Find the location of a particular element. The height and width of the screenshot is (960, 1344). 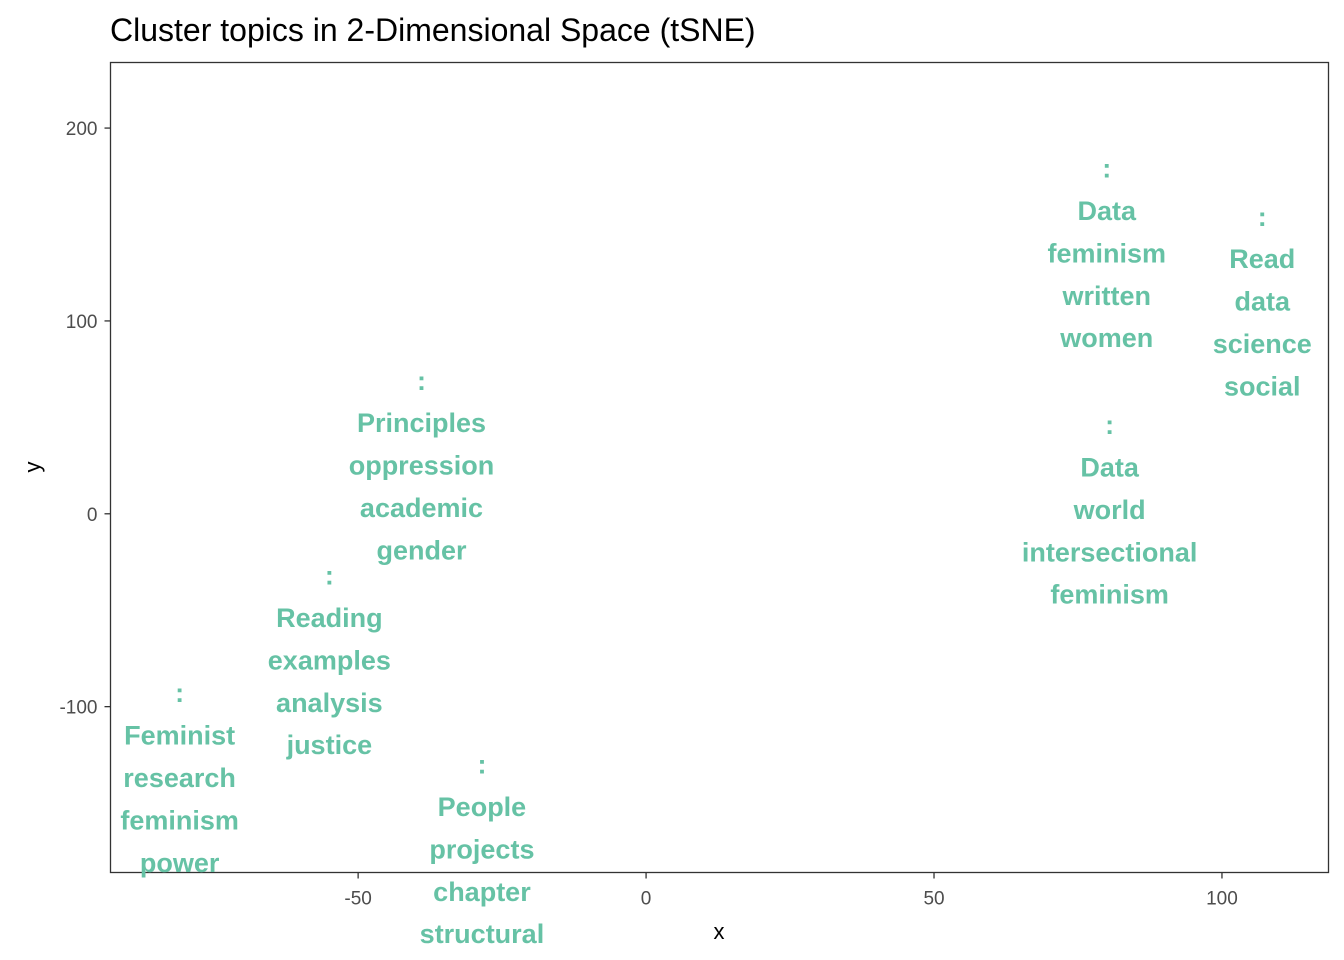

cluster-label-line: analysis is located at coordinates (329, 703).